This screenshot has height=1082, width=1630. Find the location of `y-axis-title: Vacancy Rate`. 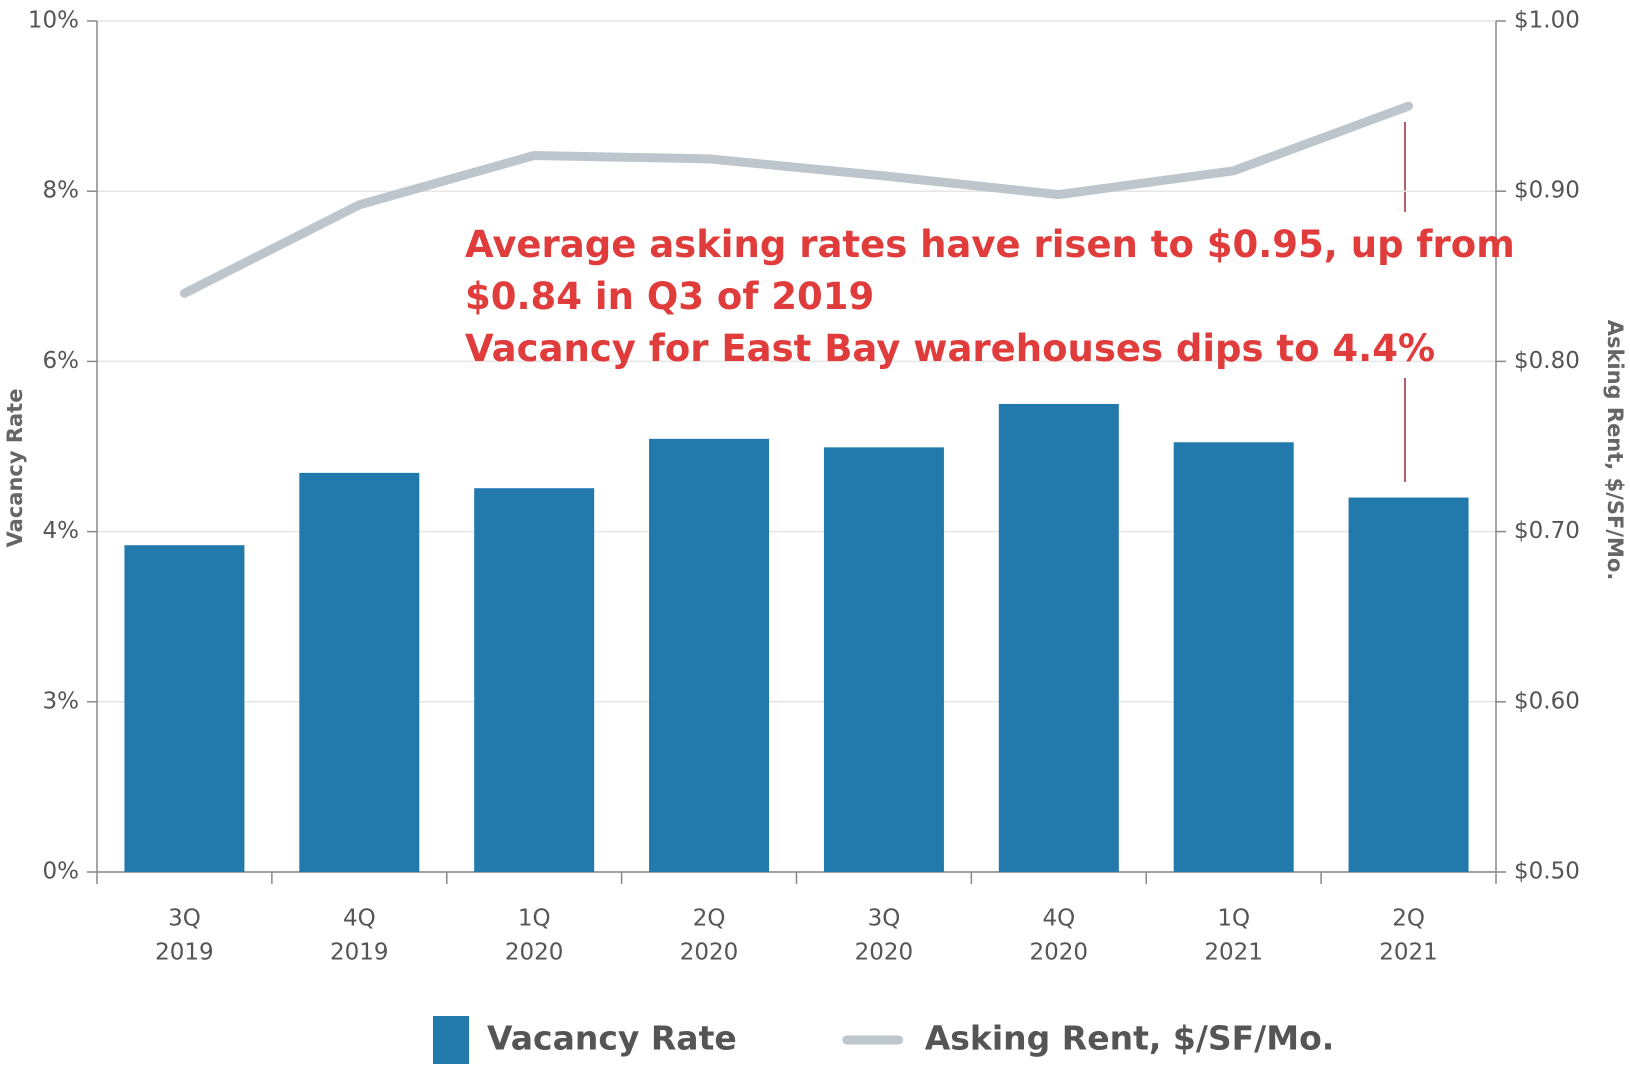

y-axis-title: Vacancy Rate is located at coordinates (15, 468).